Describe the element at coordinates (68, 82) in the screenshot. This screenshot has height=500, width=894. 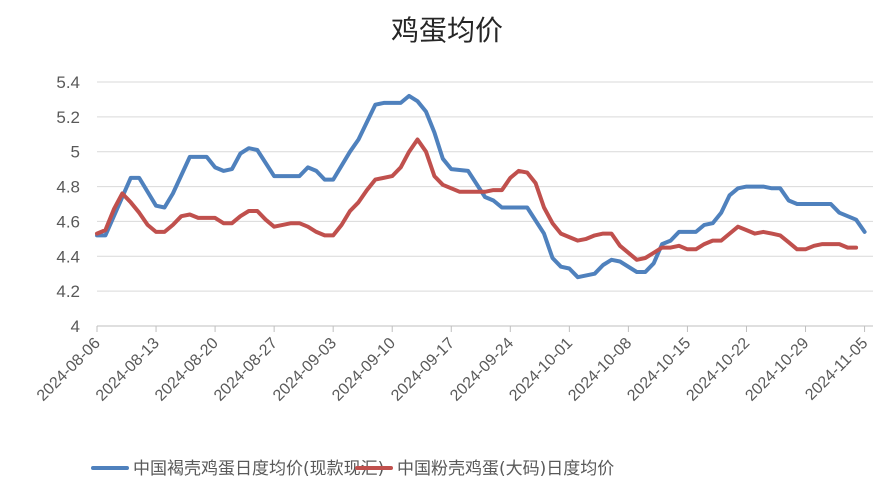
I see `y-tick-label: 5.4` at that location.